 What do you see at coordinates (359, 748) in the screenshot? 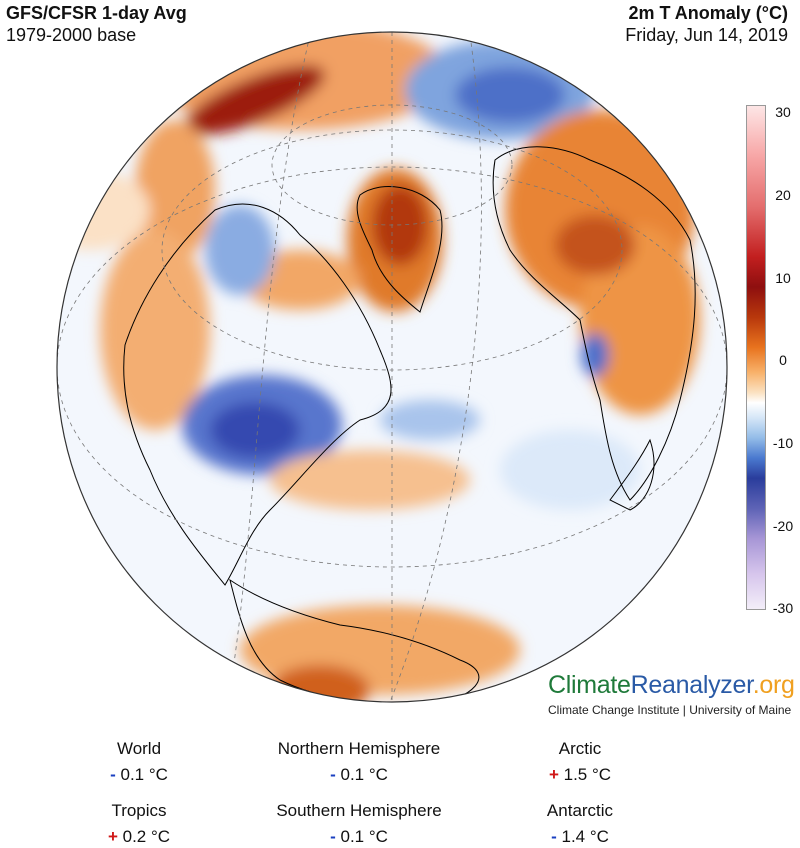
I see `stat-label: Northern Hemisphere` at bounding box center [359, 748].